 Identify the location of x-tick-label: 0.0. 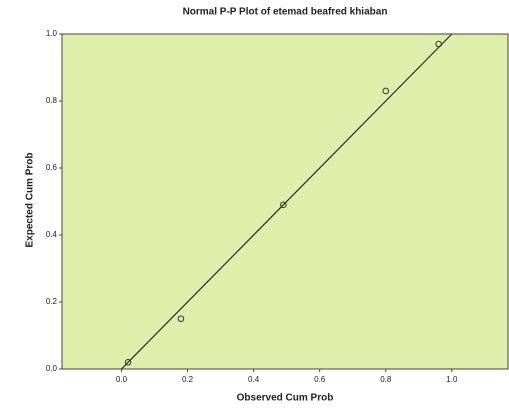
(122, 379).